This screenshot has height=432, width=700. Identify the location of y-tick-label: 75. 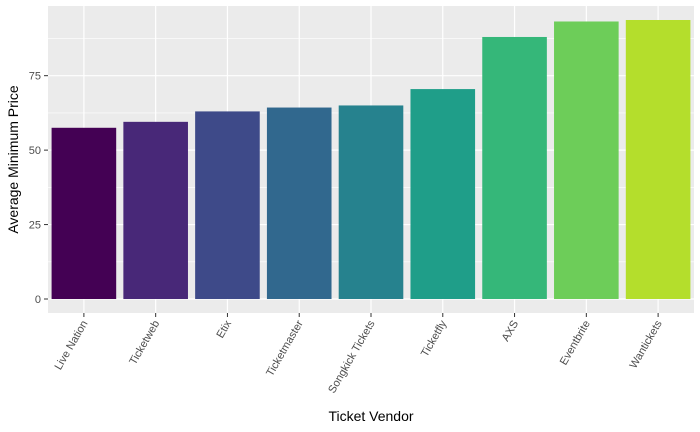
(35, 77).